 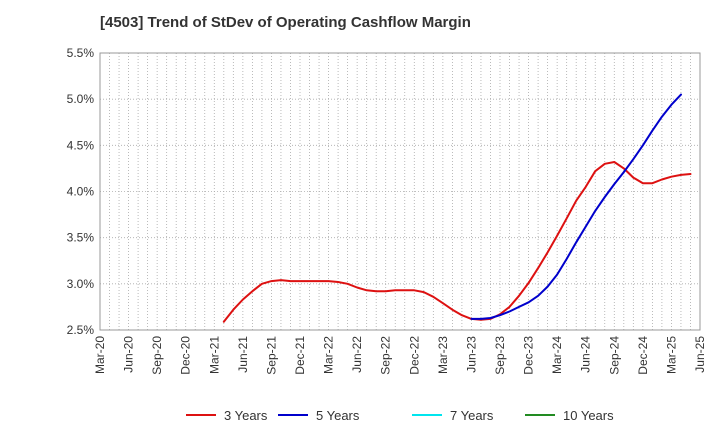 What do you see at coordinates (81, 284) in the screenshot?
I see `y-tick-label: 3.0%` at bounding box center [81, 284].